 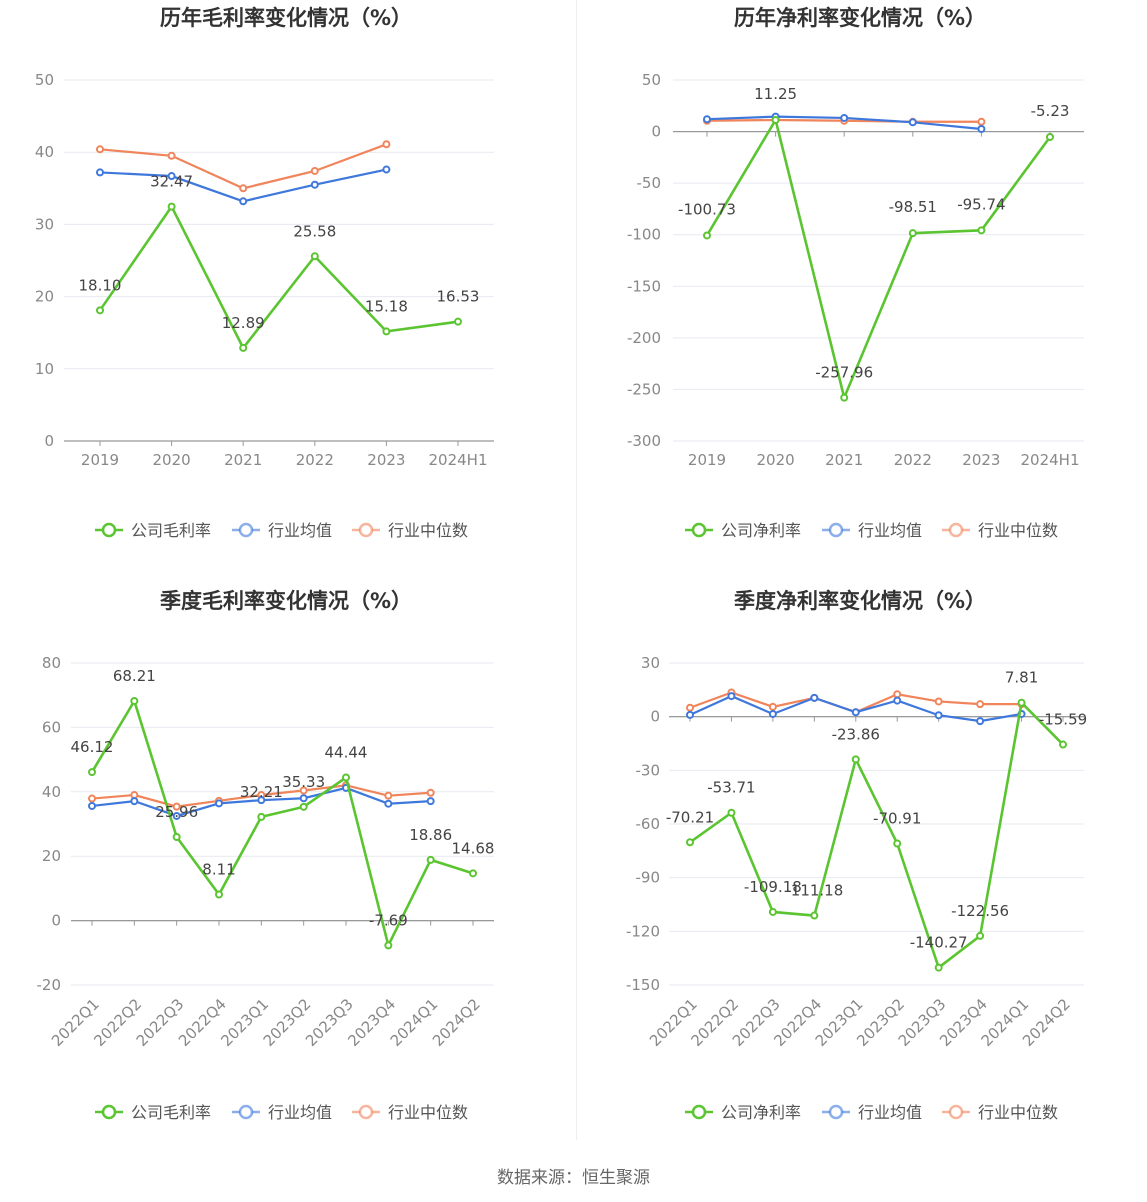 What do you see at coordinates (731, 788) in the screenshot?
I see `data-label: -53.71` at bounding box center [731, 788].